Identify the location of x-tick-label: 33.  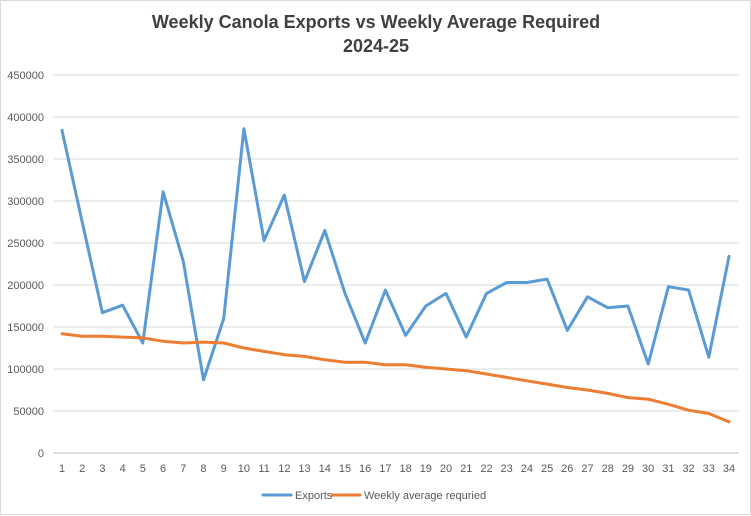
(709, 469).